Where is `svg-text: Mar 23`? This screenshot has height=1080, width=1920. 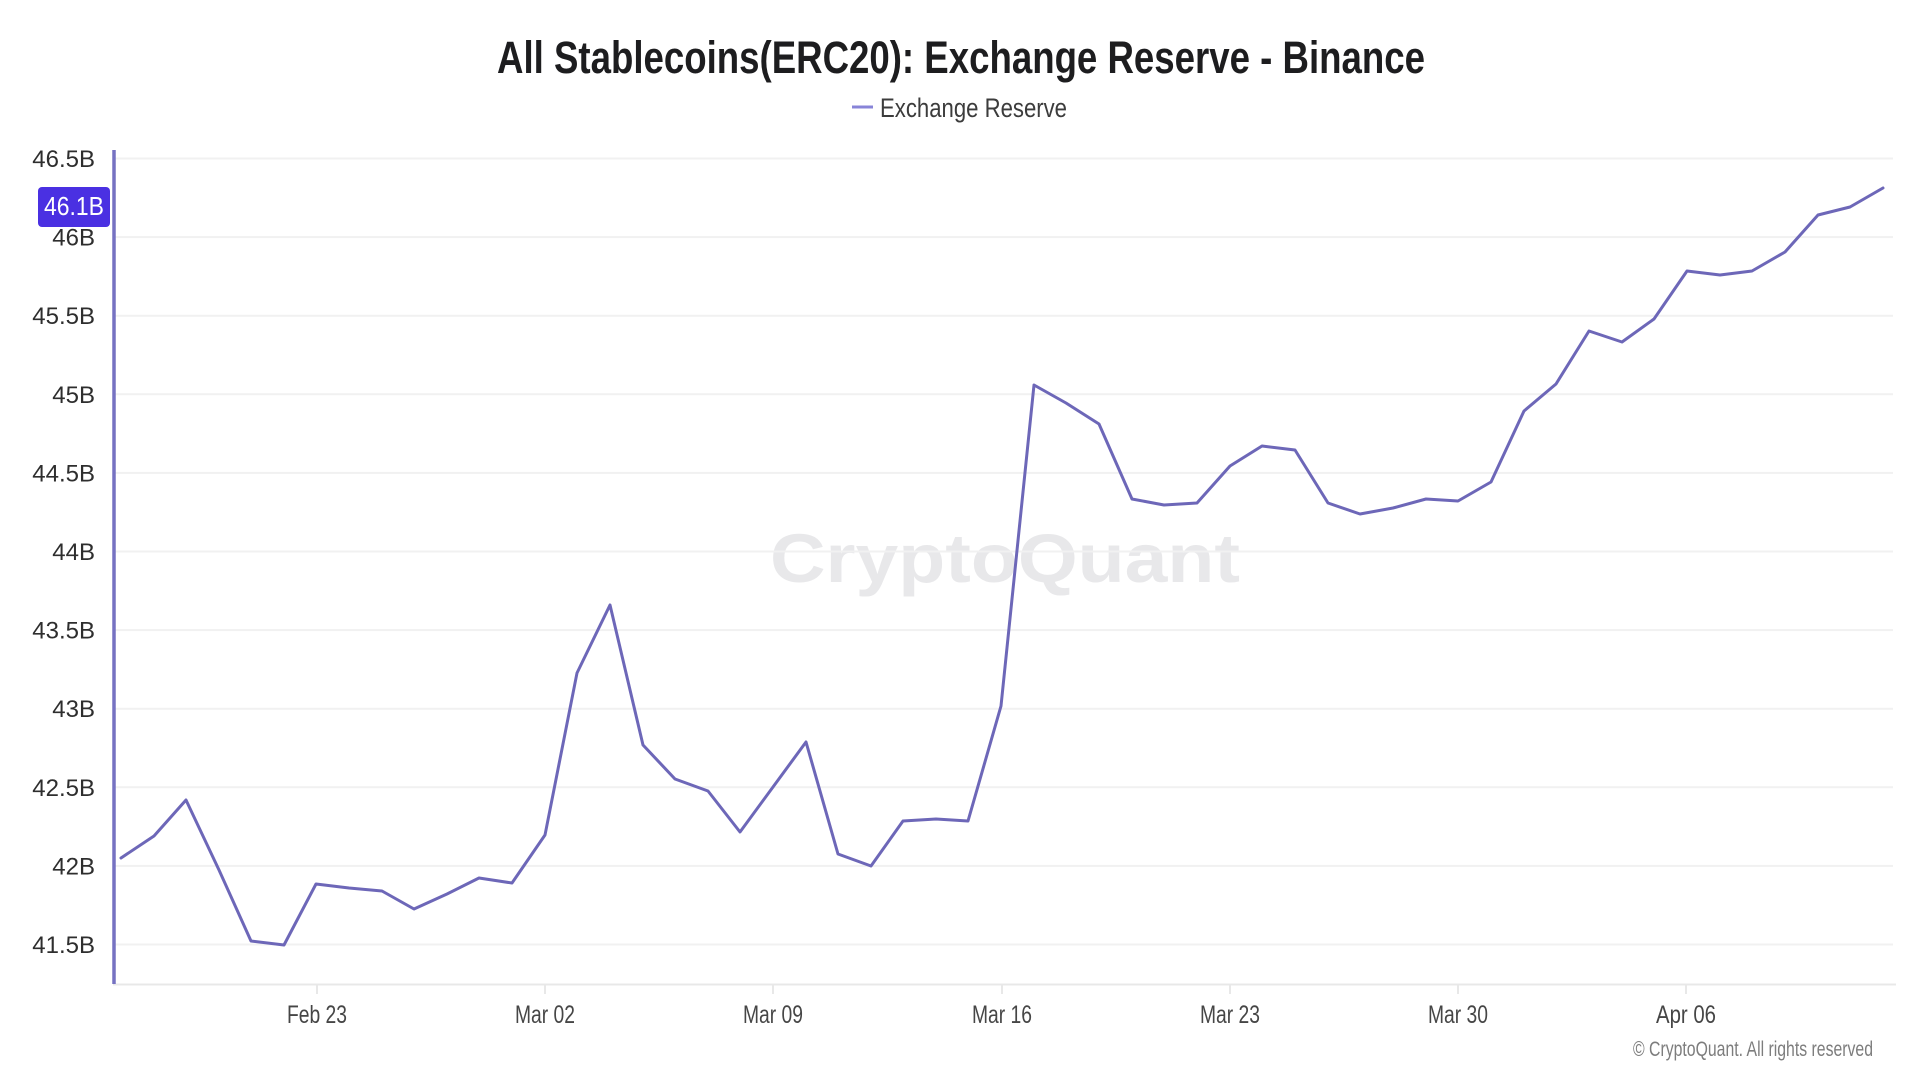 svg-text: Mar 23 is located at coordinates (1230, 1015).